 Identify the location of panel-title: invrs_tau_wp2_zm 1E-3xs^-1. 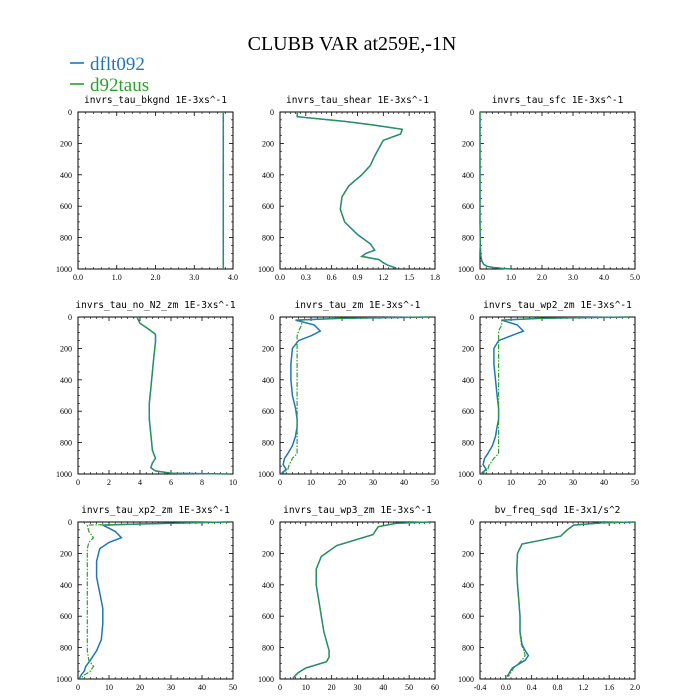
(557, 305).